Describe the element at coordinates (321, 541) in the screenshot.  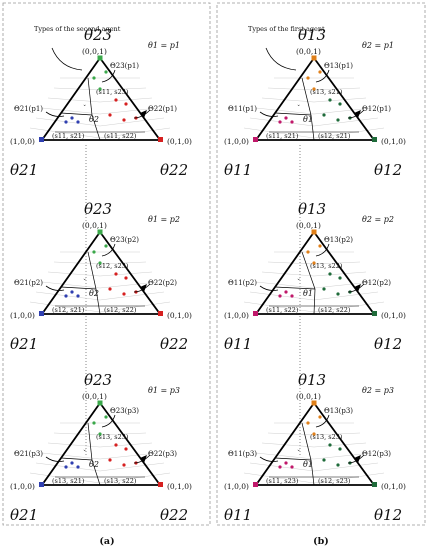
I see `caption-b: (b)` at that location.